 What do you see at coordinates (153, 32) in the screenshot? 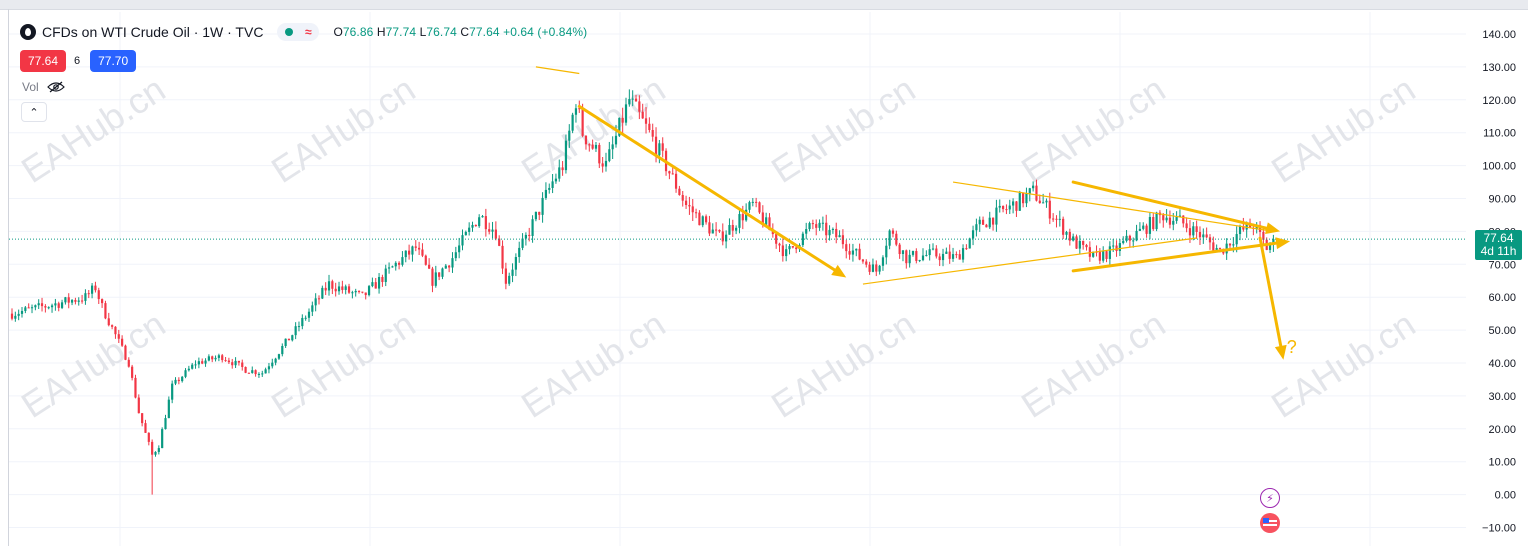
I see `symbol-title: CFDs on WTI Crude Oil · 1W · TVC` at bounding box center [153, 32].